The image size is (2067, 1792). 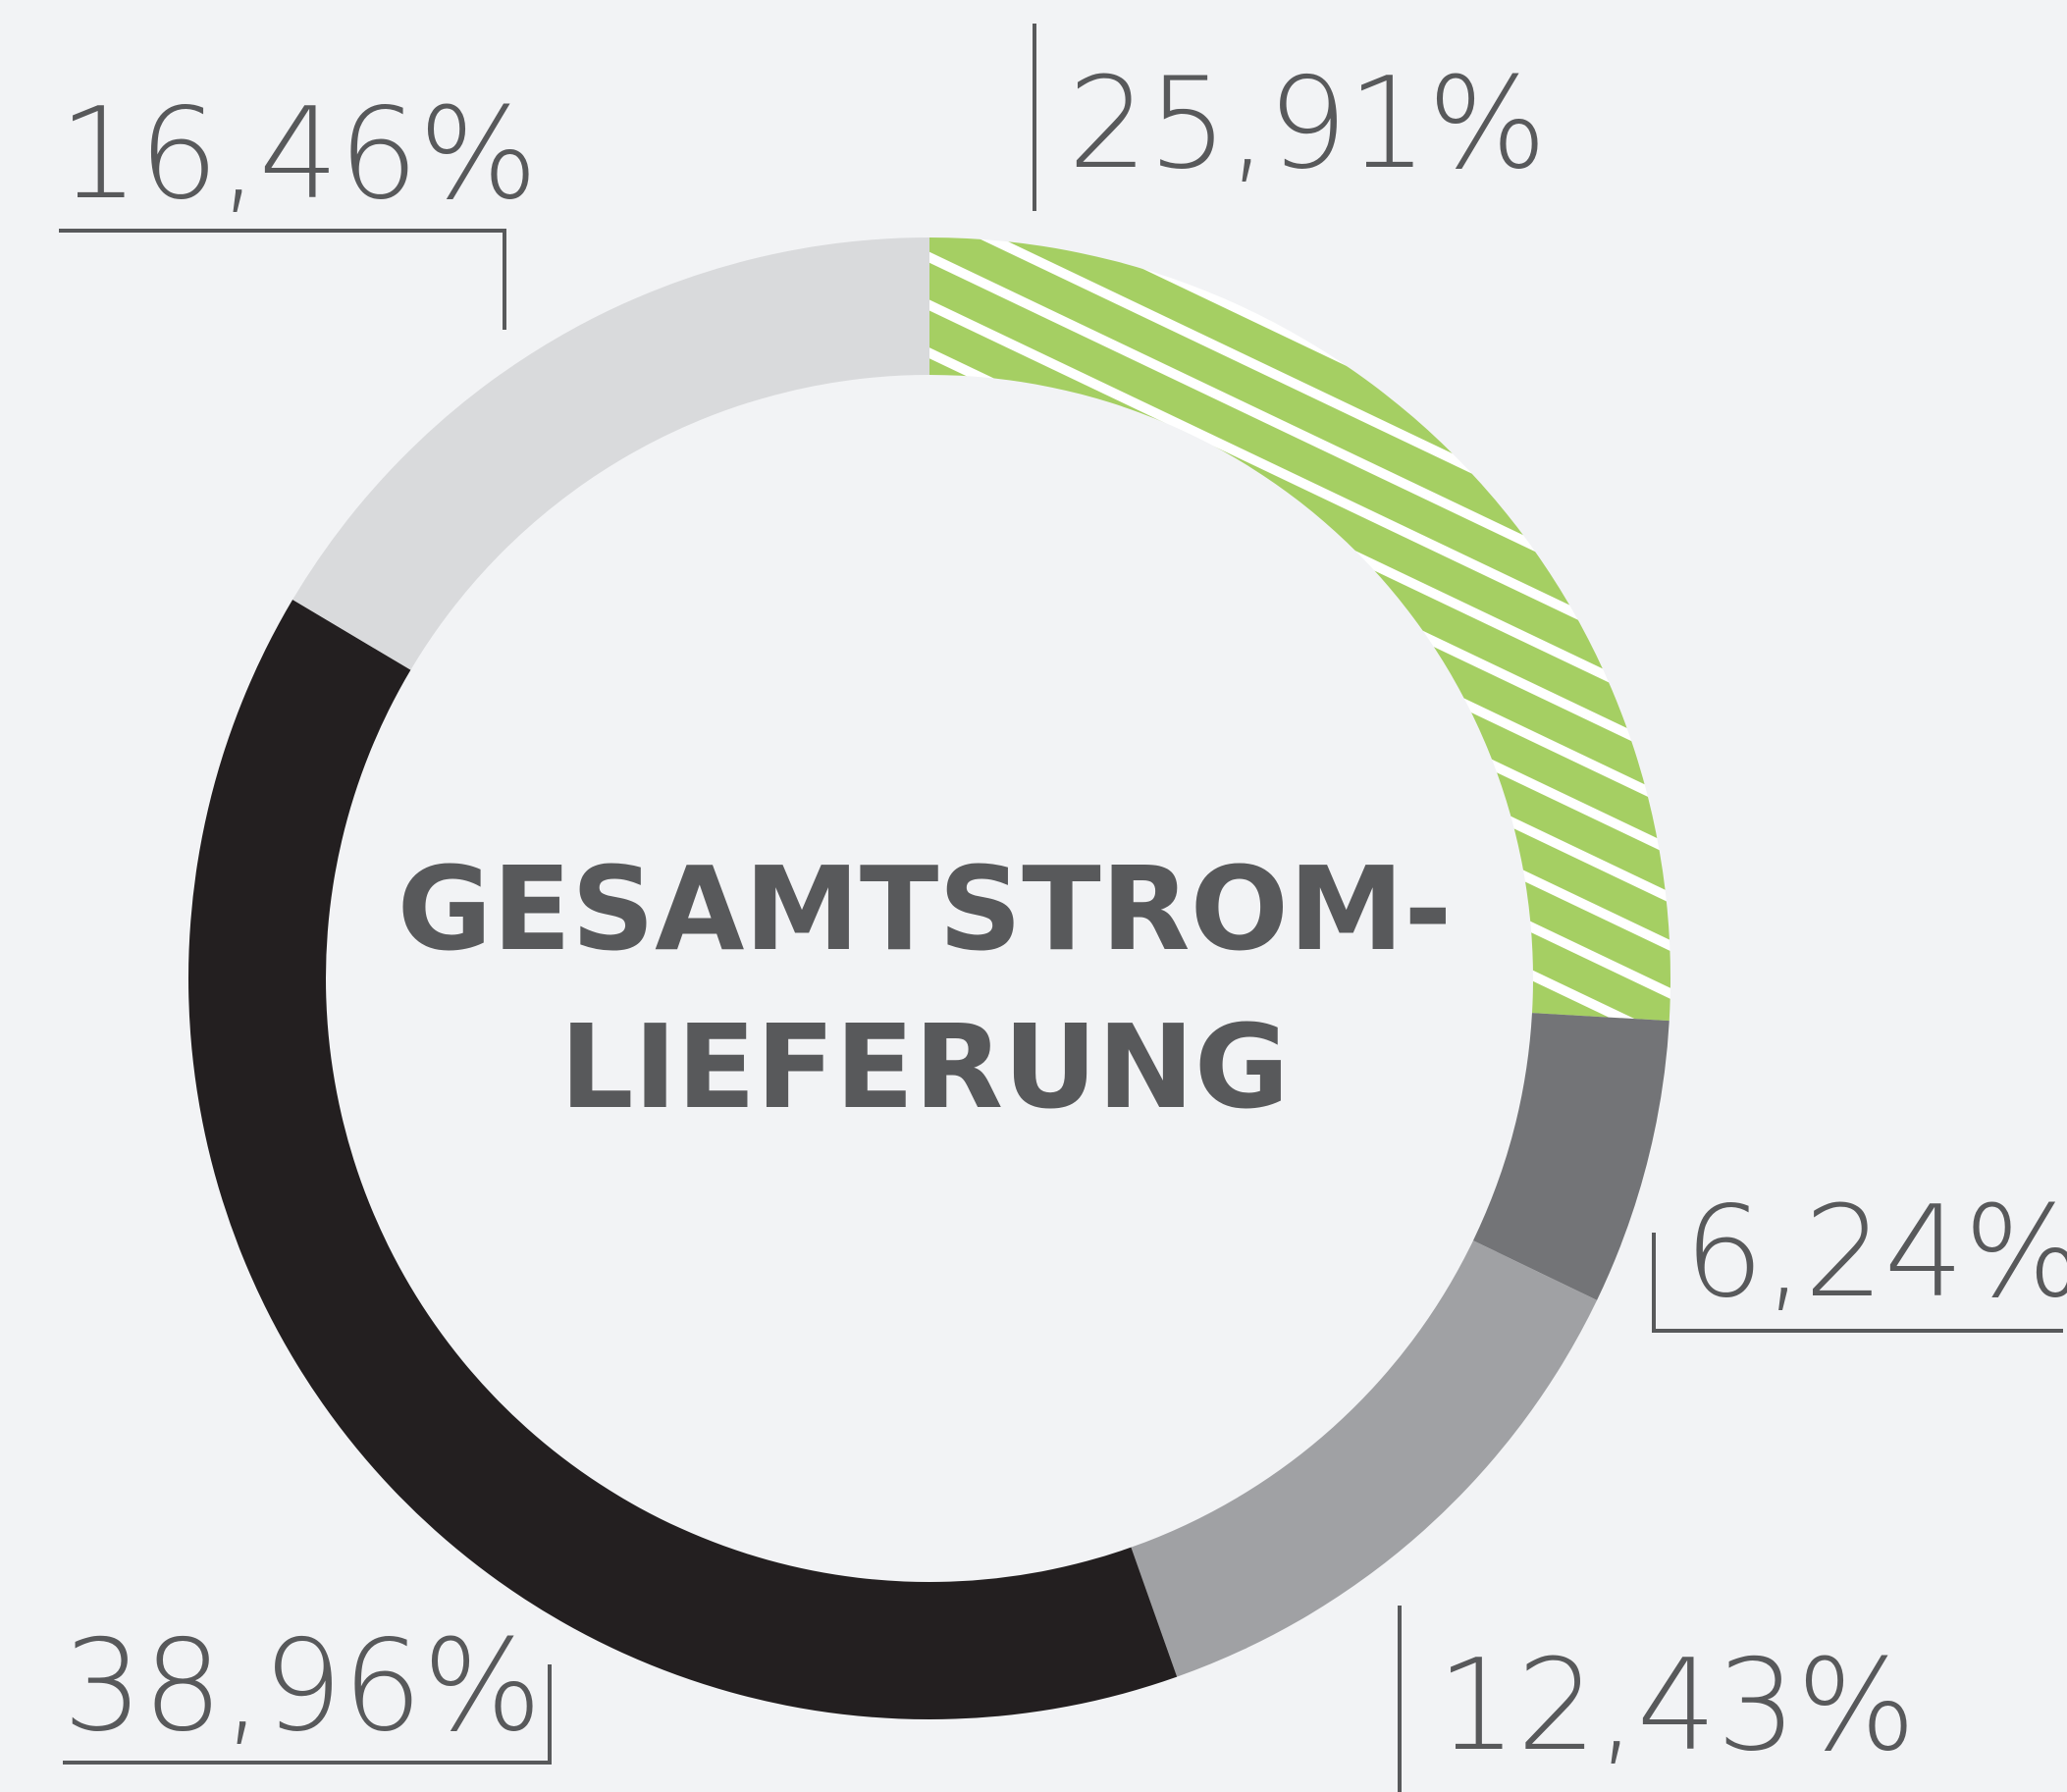 I want to click on value-label: 25,91%, so click(x=1307, y=124).